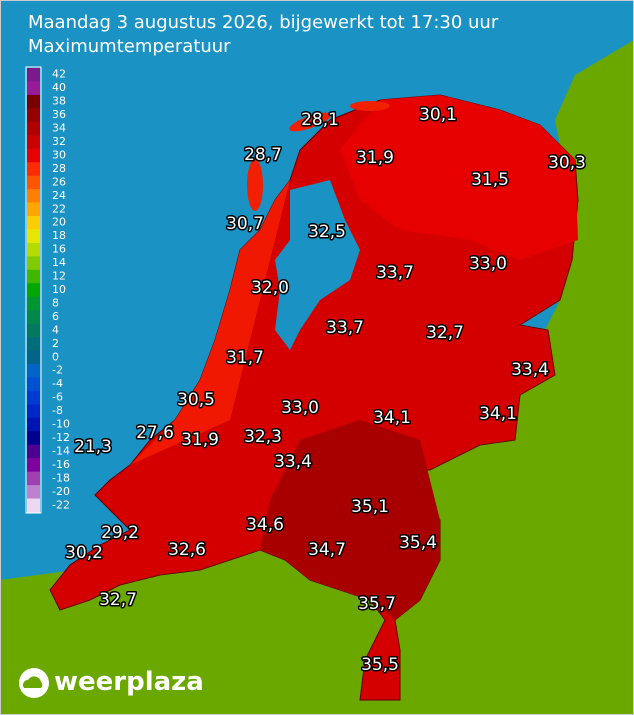 Image resolution: width=634 pixels, height=715 pixels. What do you see at coordinates (61, 504) in the screenshot?
I see `legend-label: -22` at bounding box center [61, 504].